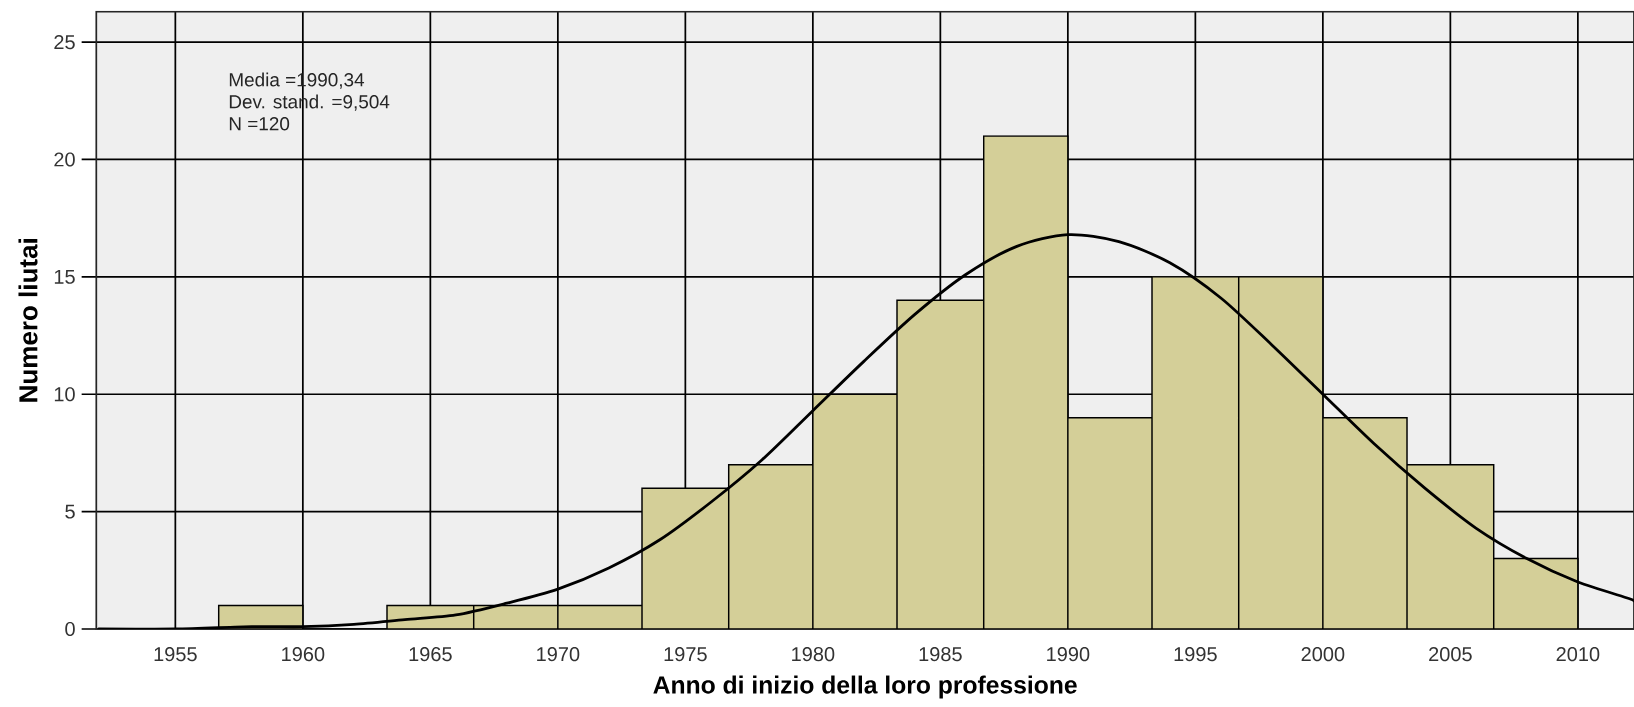 This screenshot has width=1634, height=707. Describe the element at coordinates (175, 654) in the screenshot. I see `x-tick-label: 1955` at that location.